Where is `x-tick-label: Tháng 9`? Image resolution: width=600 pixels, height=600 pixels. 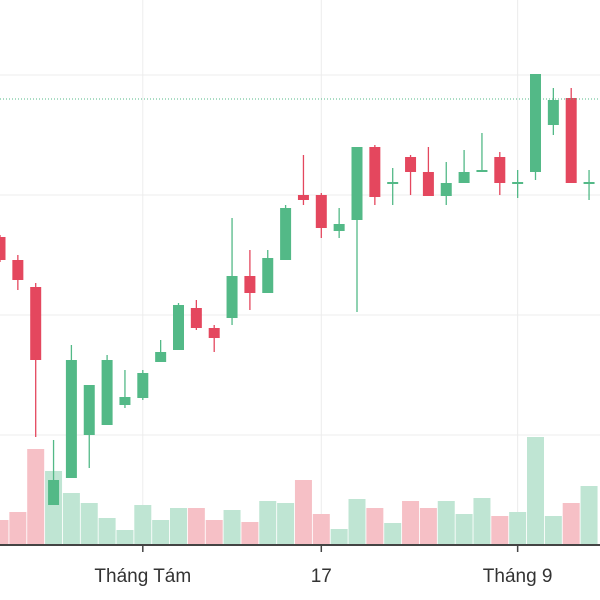 x-tick-label: Tháng 9 is located at coordinates (518, 576).